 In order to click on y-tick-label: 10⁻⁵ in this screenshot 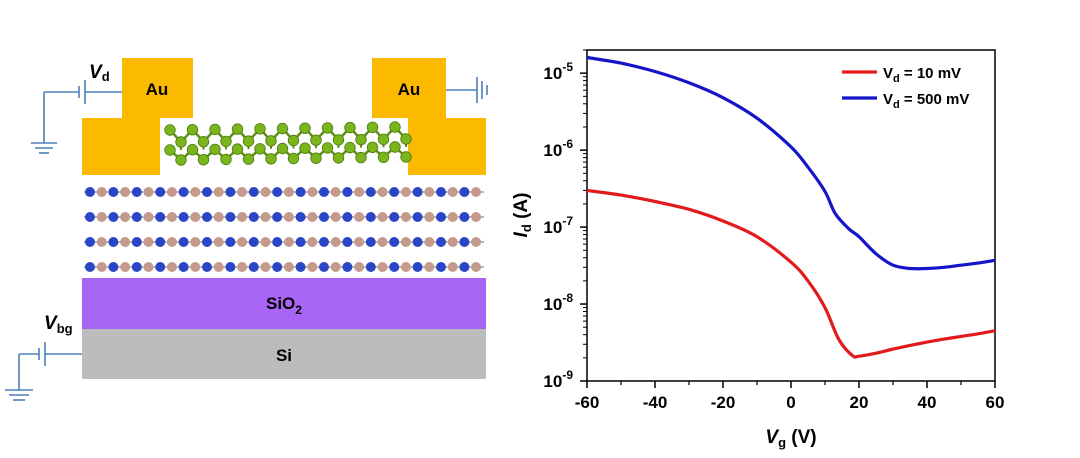, I will do `click(558, 71)`.